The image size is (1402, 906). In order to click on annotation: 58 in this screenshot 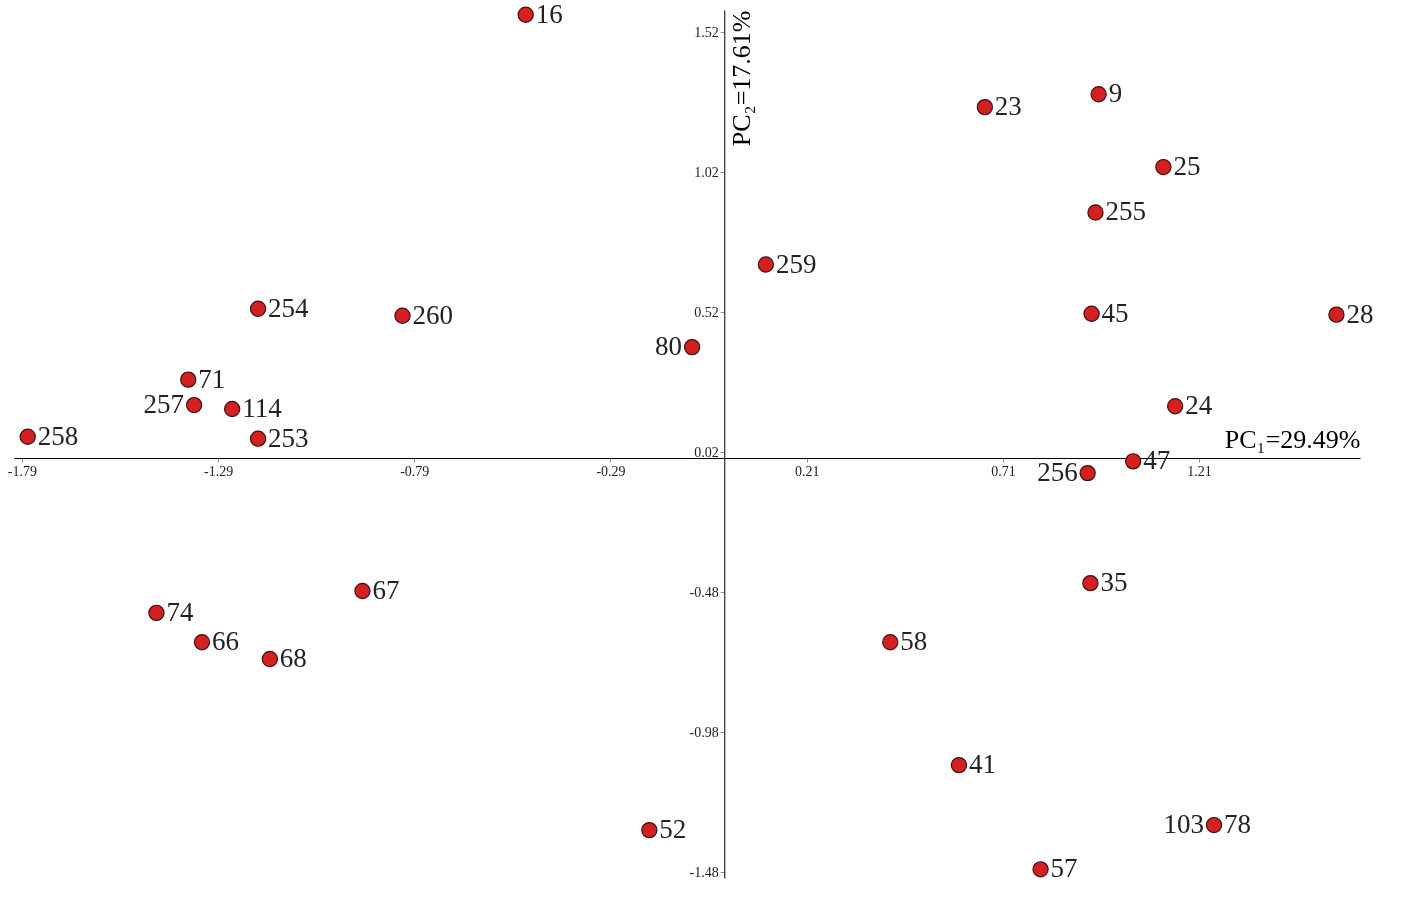, I will do `click(914, 641)`.